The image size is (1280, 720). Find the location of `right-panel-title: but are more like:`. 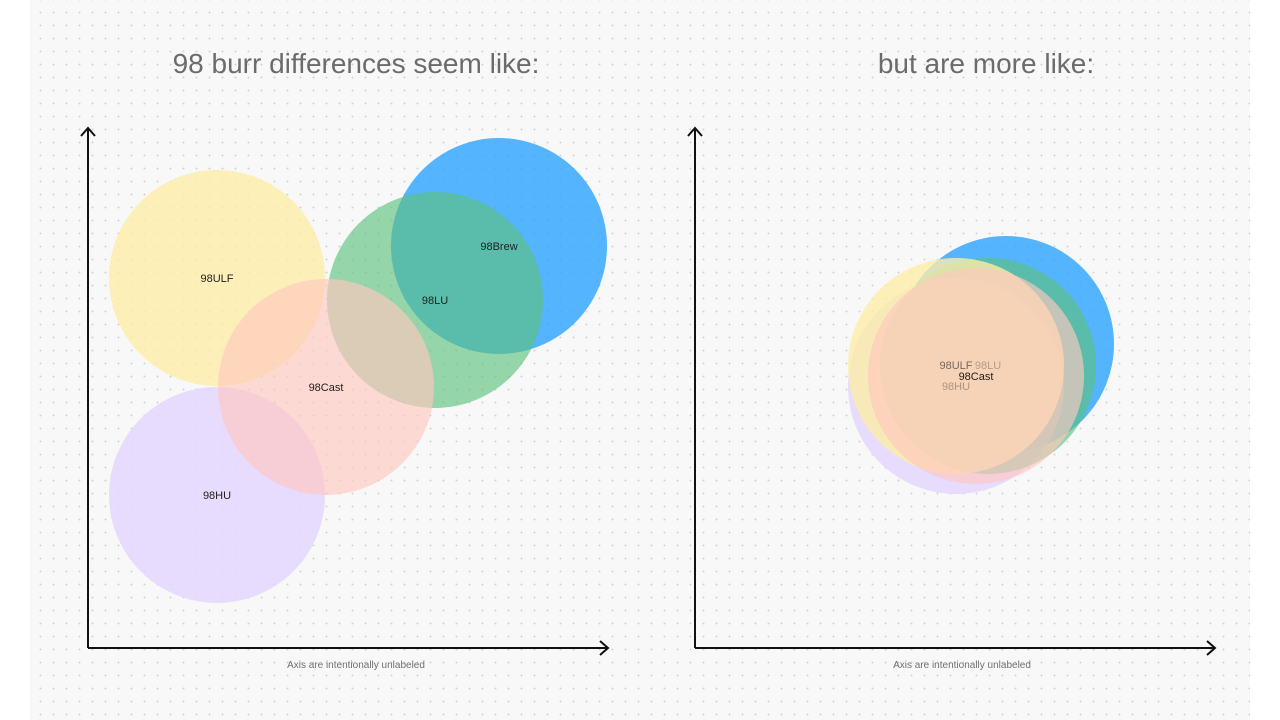

right-panel-title: but are more like: is located at coordinates (986, 63).